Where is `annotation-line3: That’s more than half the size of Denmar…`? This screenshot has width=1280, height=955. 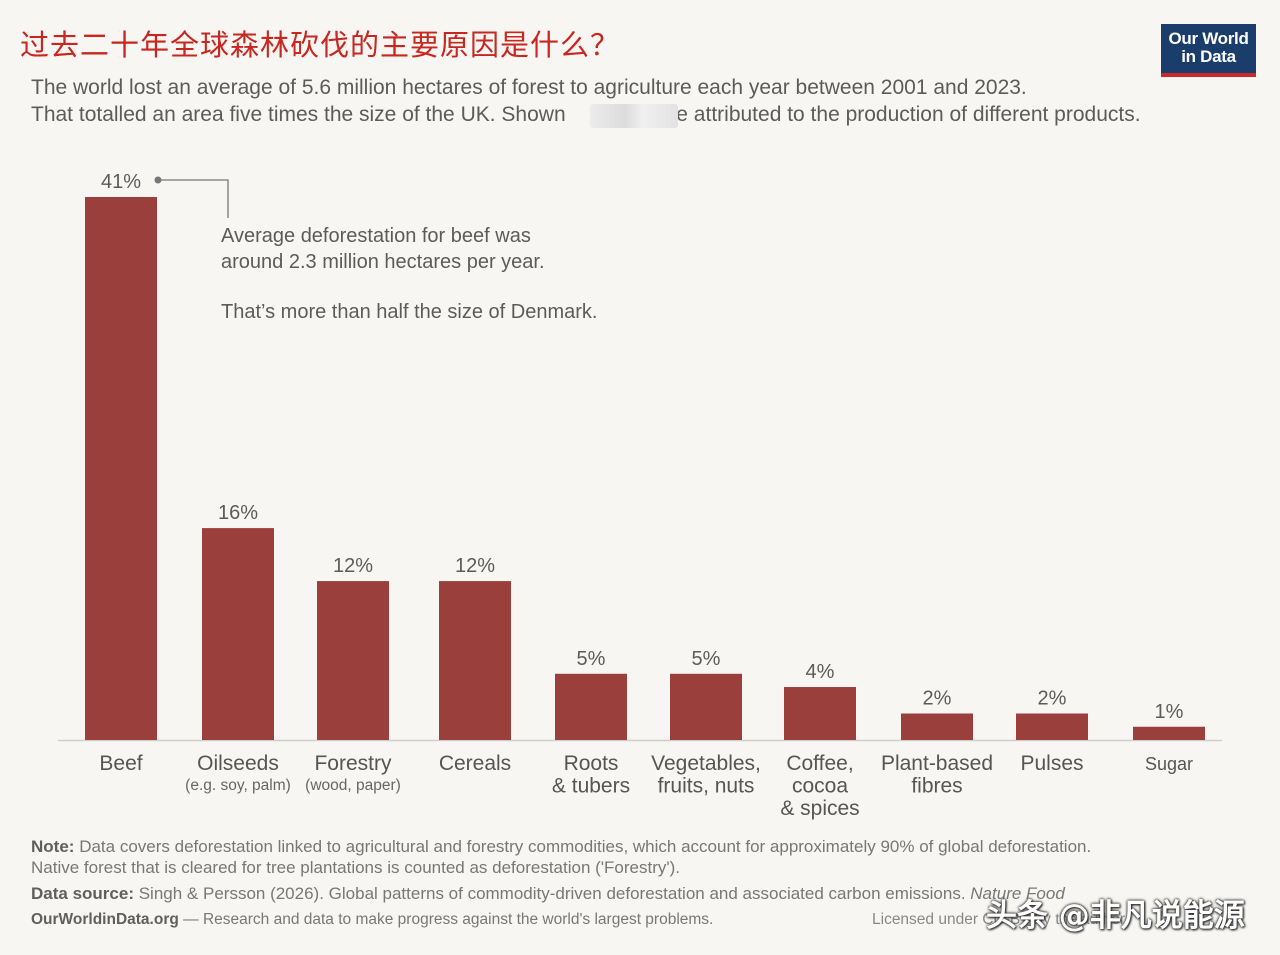 annotation-line3: That’s more than half the size of Denmar… is located at coordinates (409, 312).